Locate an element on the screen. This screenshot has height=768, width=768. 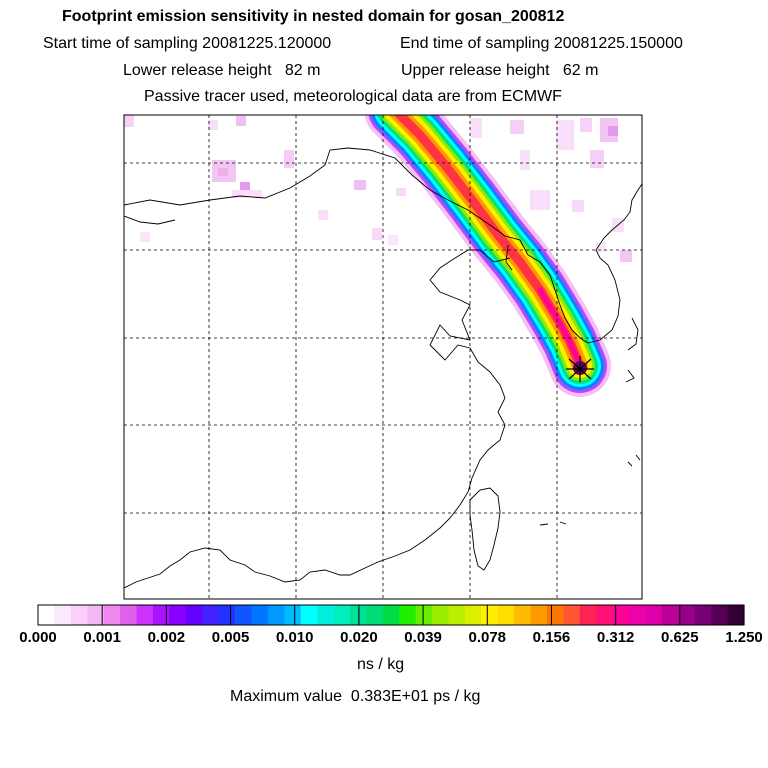
colorbar-tick-label: 0.001 is located at coordinates (102, 637).